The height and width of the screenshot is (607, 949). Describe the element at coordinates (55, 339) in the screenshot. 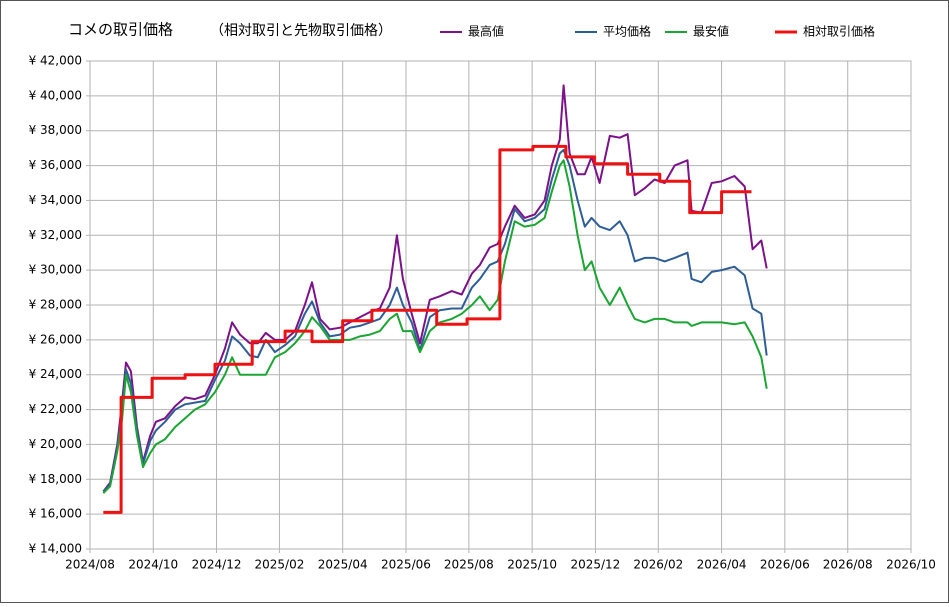

I see `y-tick-label: ¥ 26,000` at that location.